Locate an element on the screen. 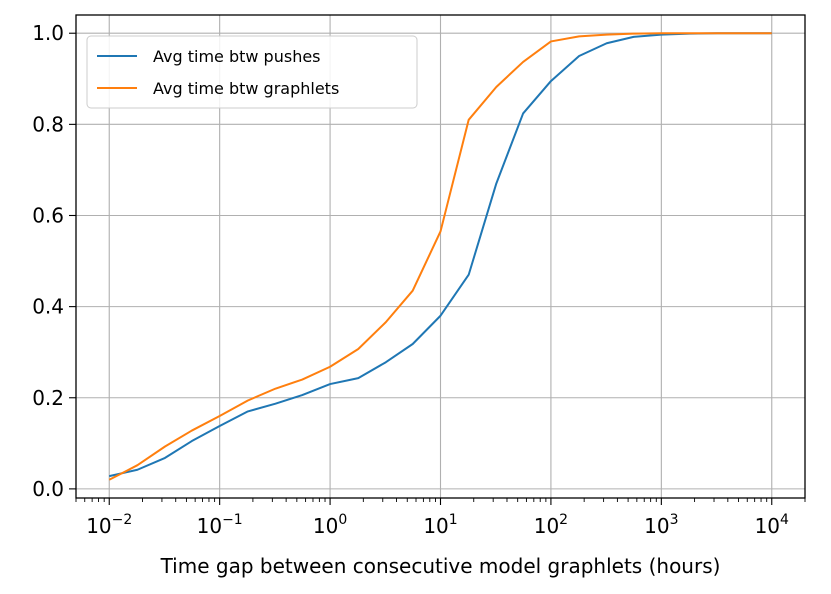  x-tick-label: 10² is located at coordinates (551, 525).